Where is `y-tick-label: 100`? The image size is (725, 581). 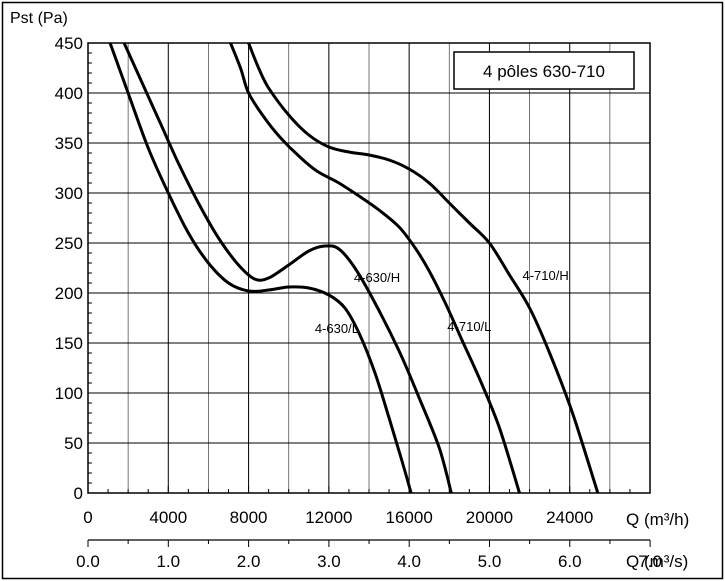 y-tick-label: 100 is located at coordinates (69, 393).